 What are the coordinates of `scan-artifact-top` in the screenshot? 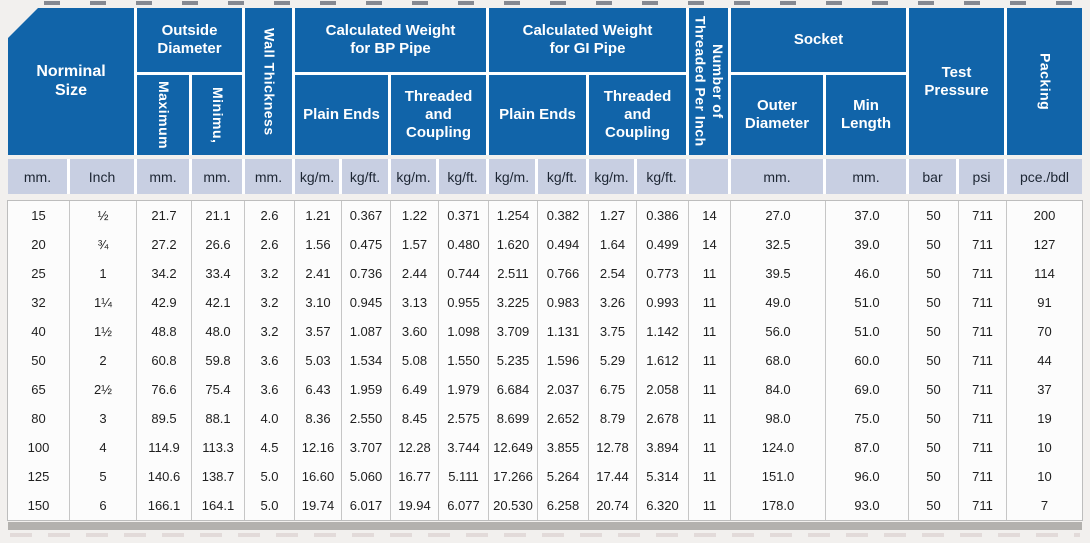 It's located at (560, 3).